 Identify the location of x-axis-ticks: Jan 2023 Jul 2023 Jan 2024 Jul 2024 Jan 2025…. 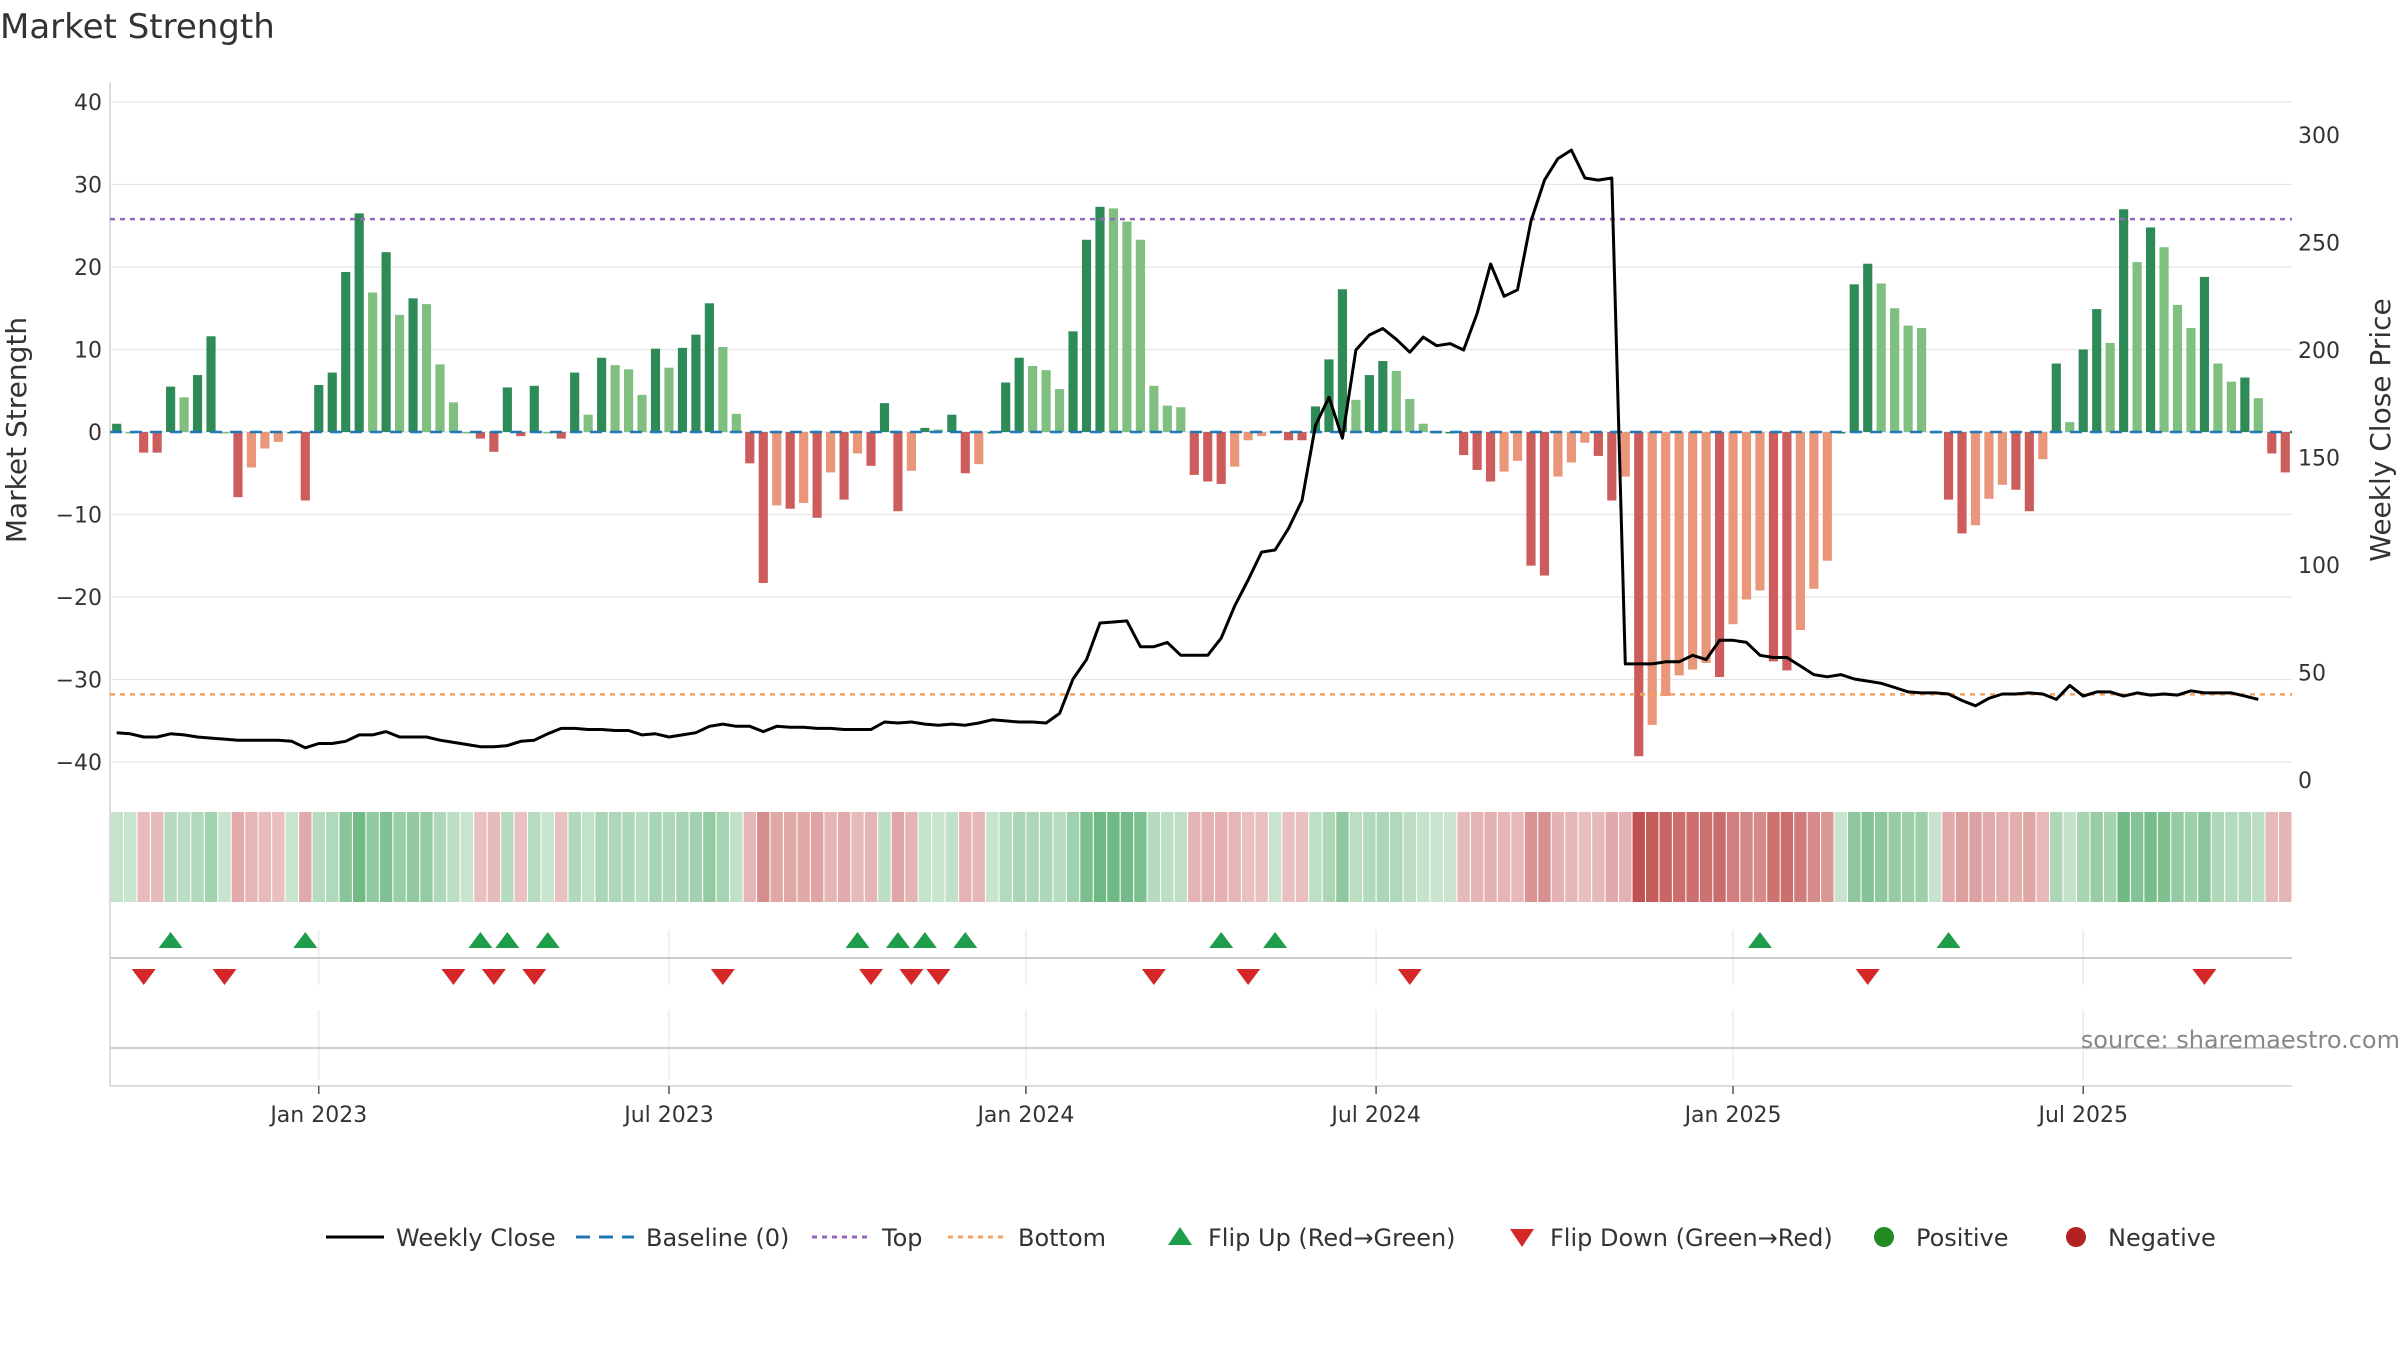
(1198, 1107).